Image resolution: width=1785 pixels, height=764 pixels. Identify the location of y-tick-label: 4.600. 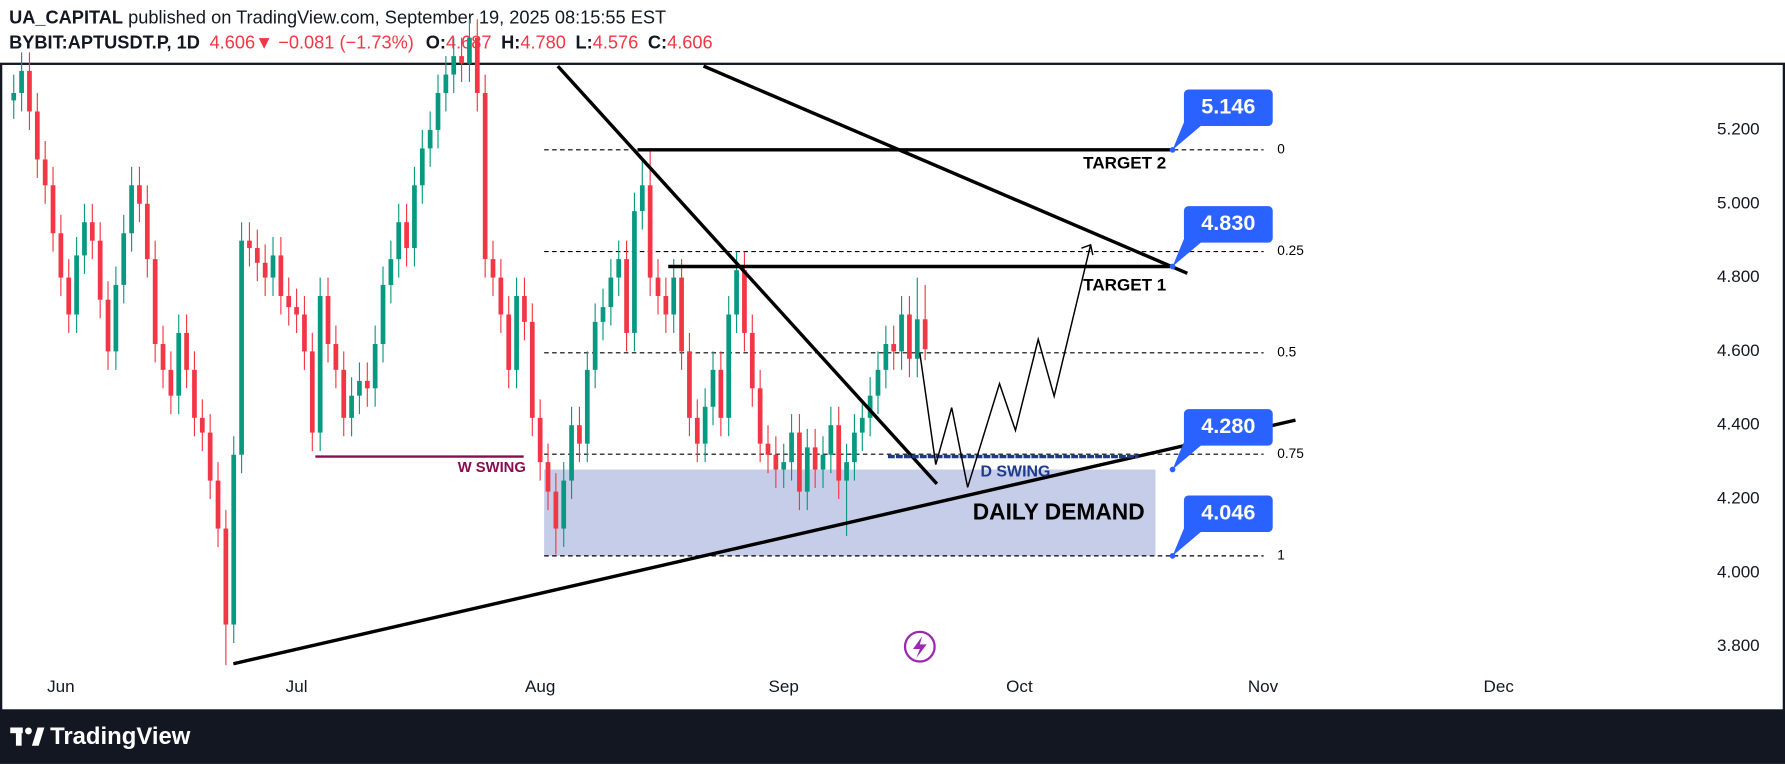
(1738, 350).